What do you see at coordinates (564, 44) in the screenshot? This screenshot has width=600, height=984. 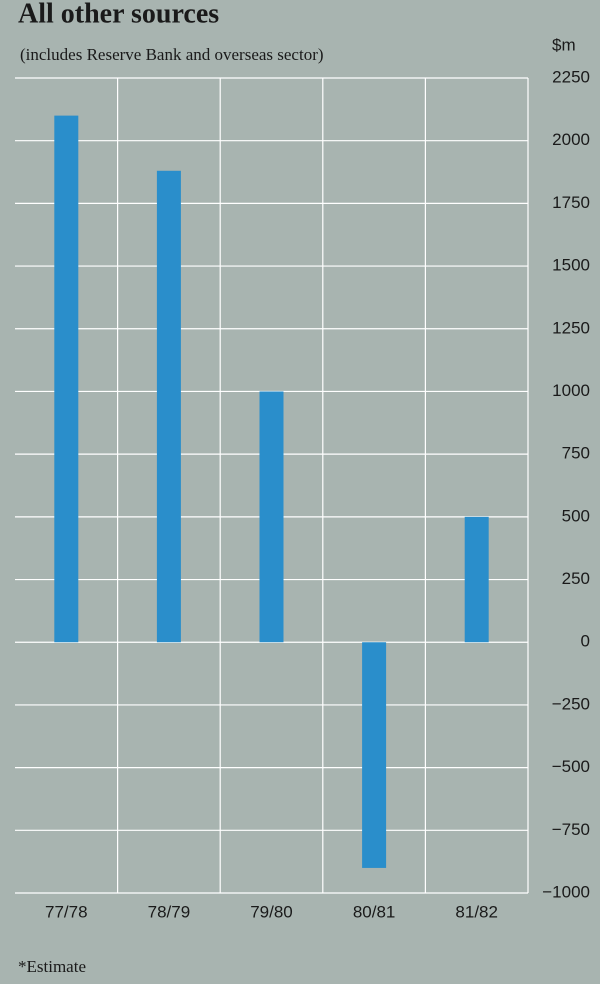 I see `y-unit: $m` at bounding box center [564, 44].